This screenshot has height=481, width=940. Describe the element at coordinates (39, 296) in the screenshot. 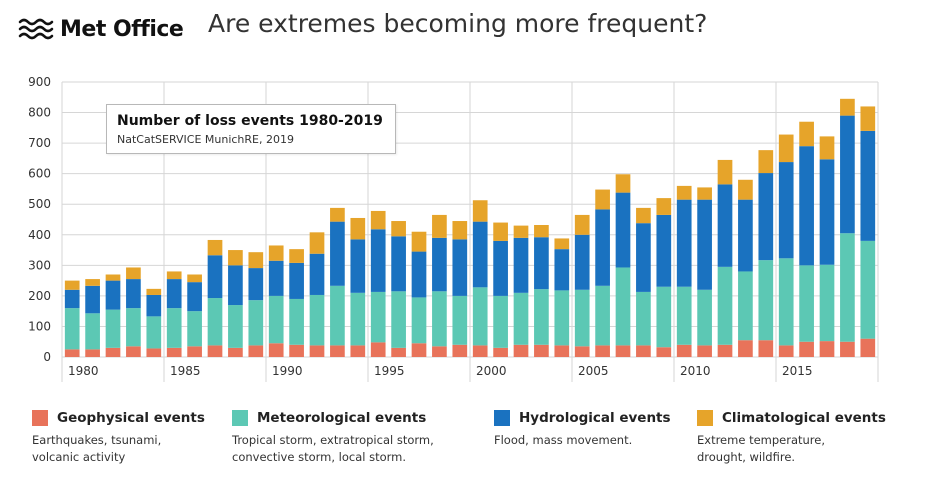

I see `y-tick-label: 200` at that location.